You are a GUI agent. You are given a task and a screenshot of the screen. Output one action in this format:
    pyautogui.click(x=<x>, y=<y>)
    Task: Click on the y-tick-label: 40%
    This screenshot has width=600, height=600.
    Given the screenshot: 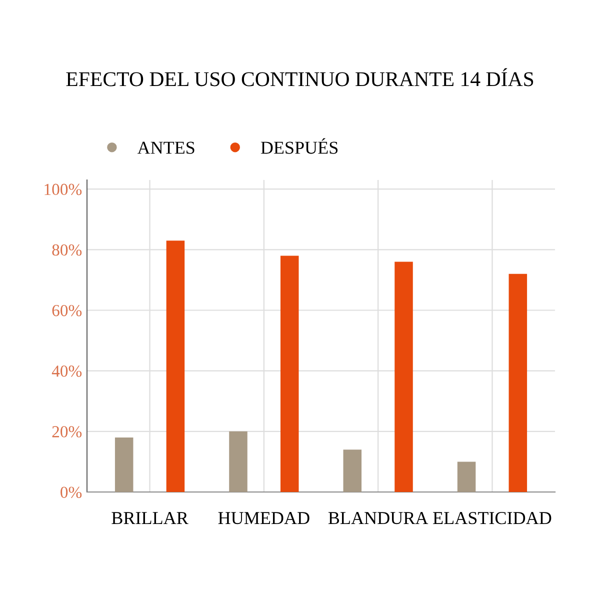 What is the action you would take?
    pyautogui.click(x=67, y=371)
    